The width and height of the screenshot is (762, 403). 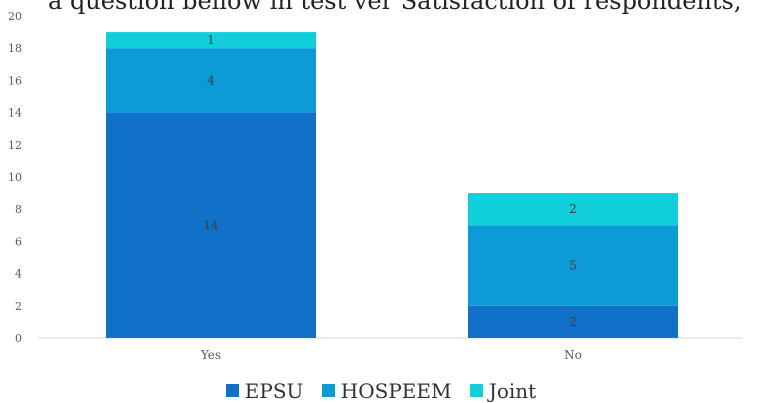 I want to click on data-label-hospeem-yes: 4, so click(x=211, y=80).